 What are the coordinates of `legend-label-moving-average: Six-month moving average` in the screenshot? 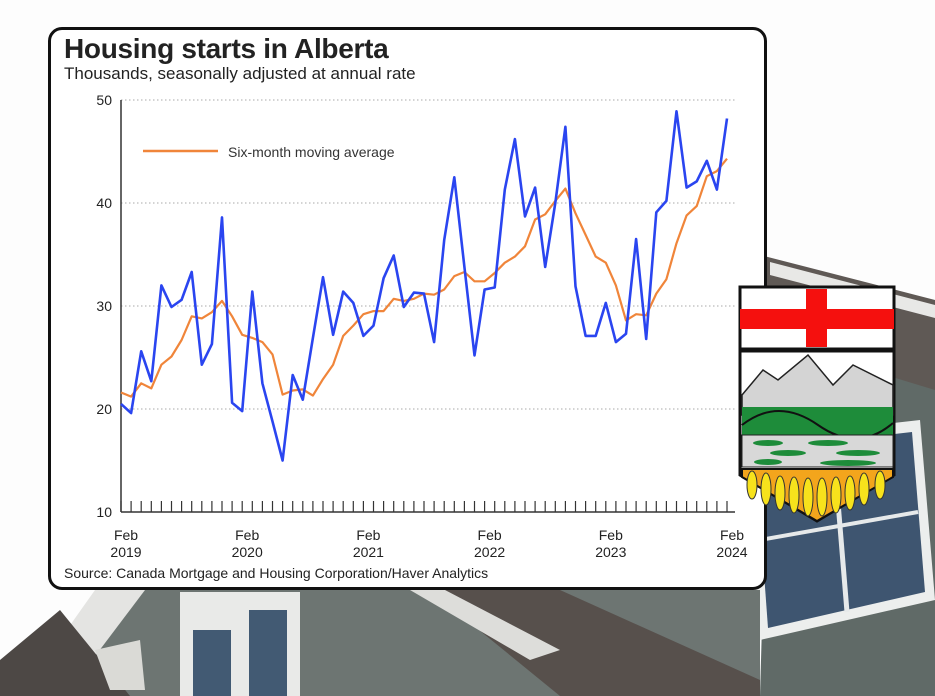 It's located at (311, 152).